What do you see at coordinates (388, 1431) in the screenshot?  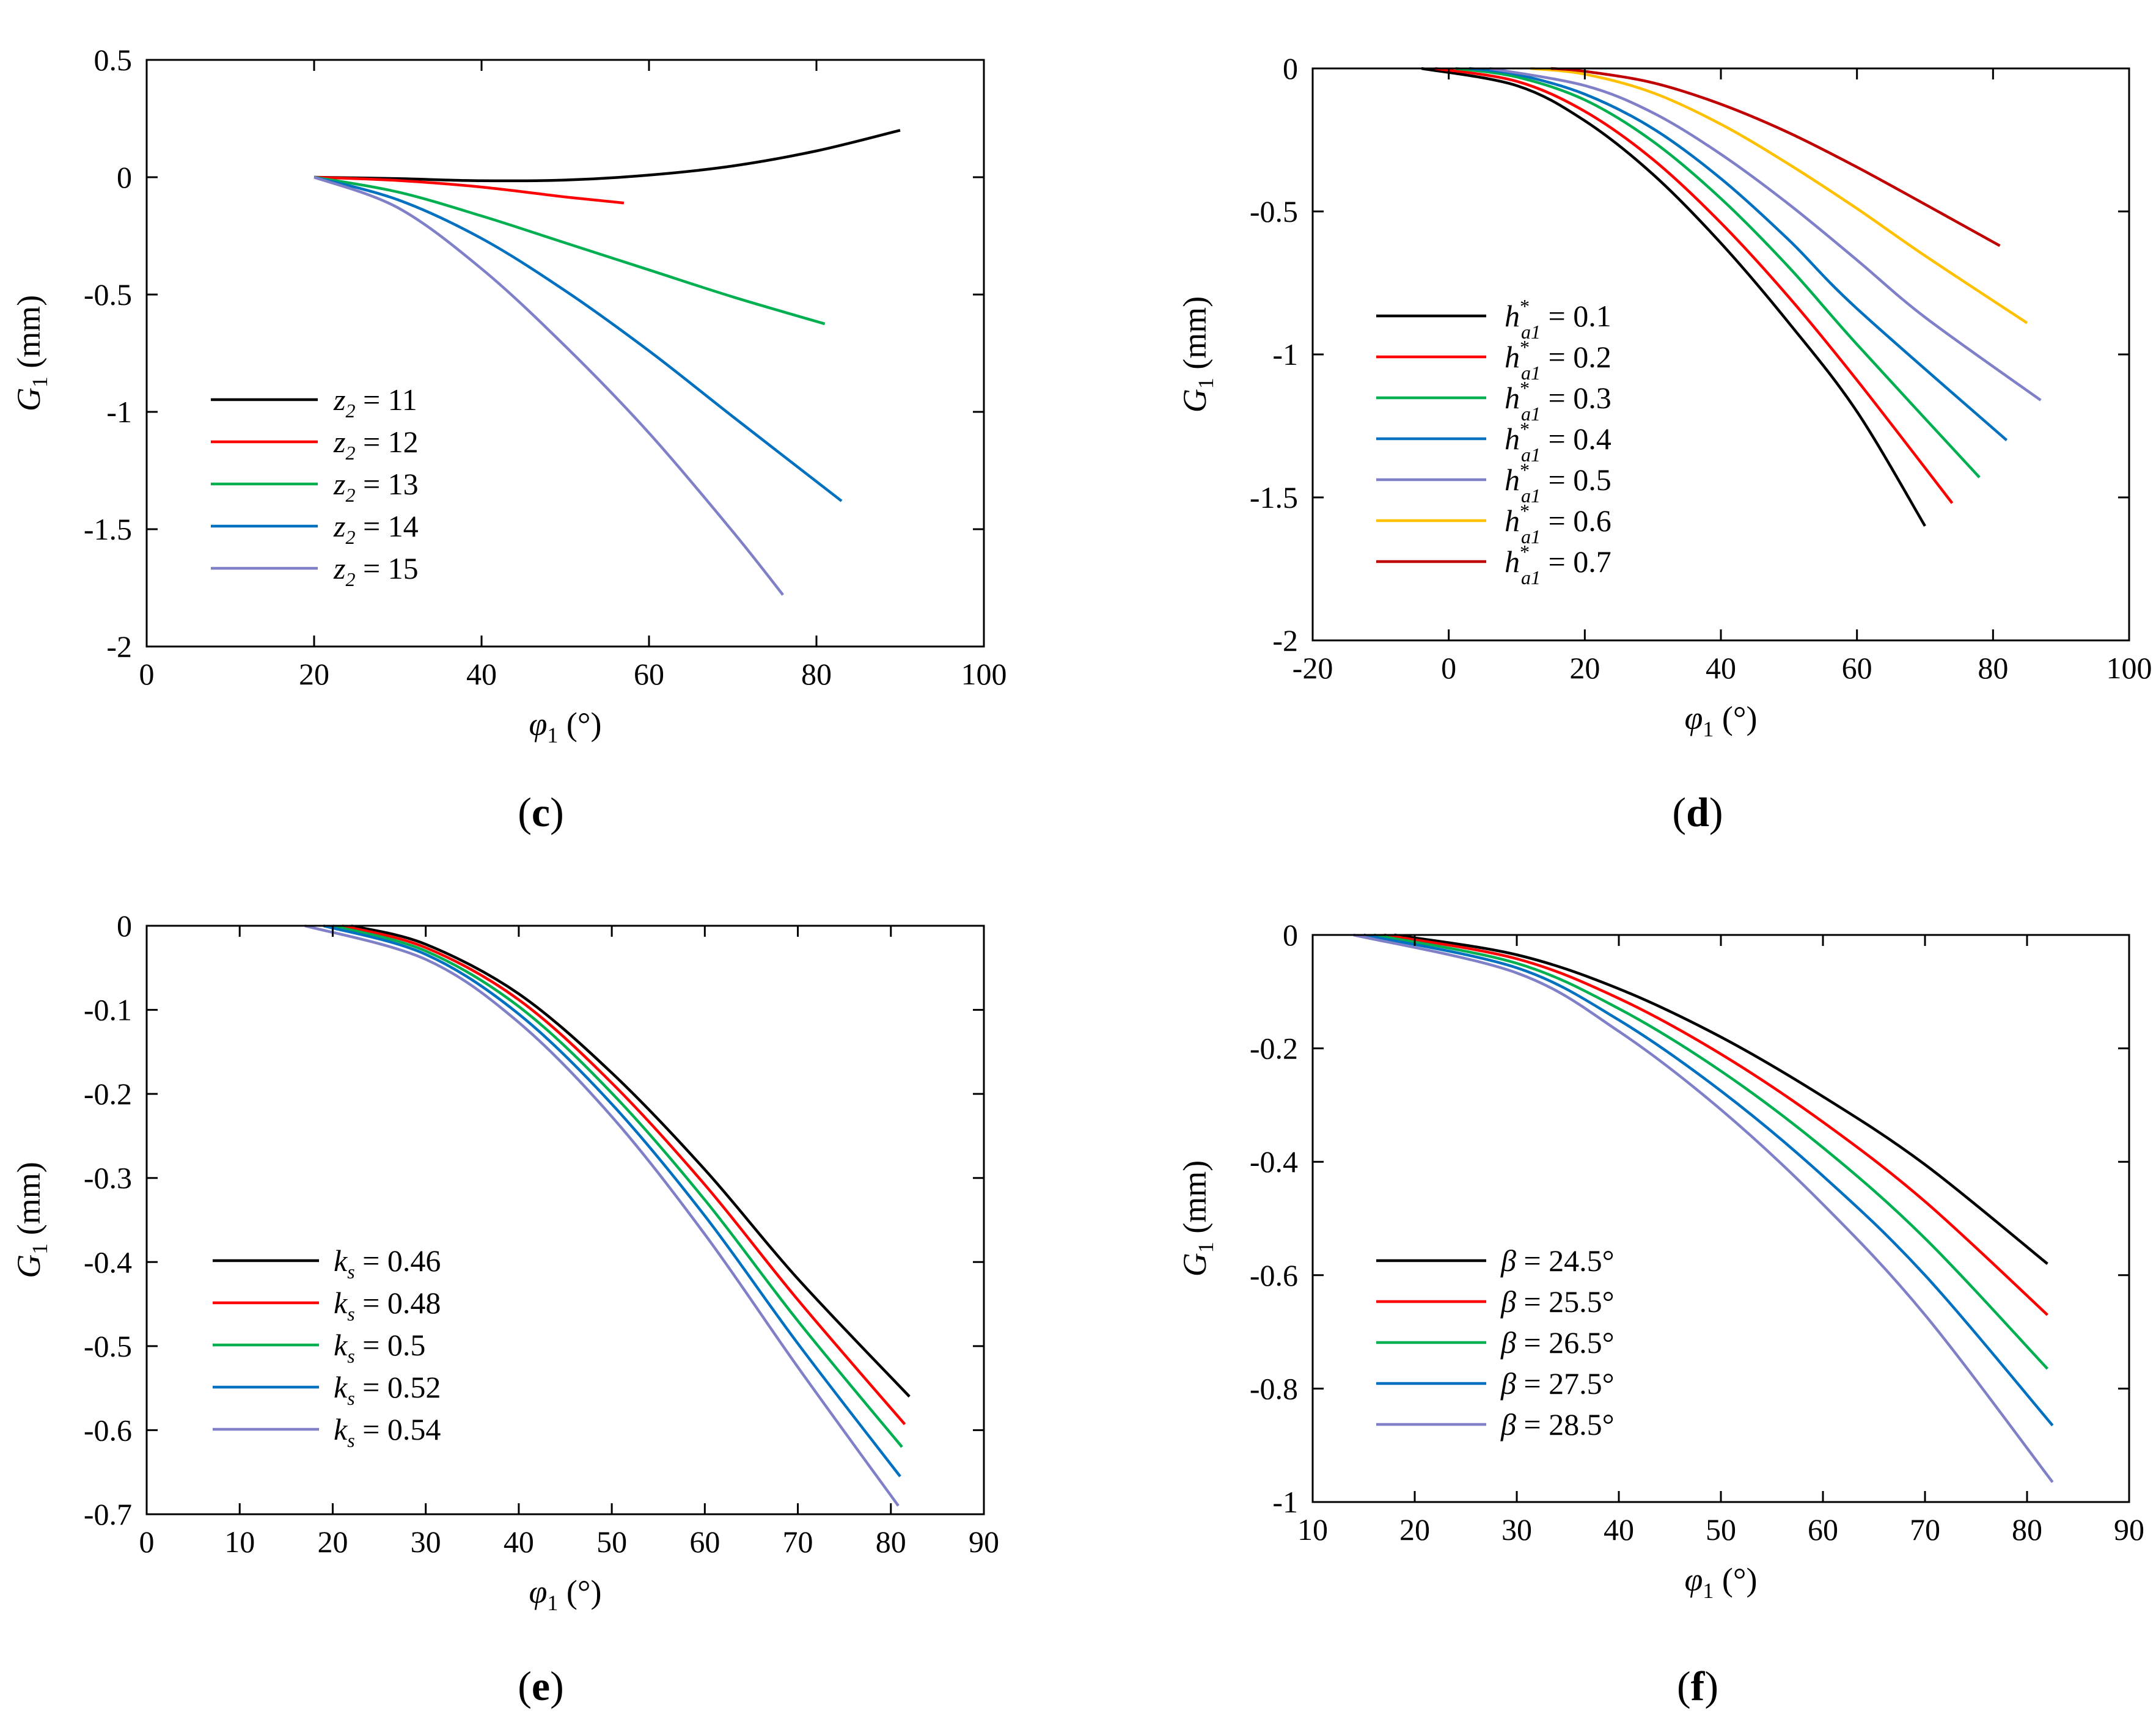 I see `legend-label: ks = 0.54` at bounding box center [388, 1431].